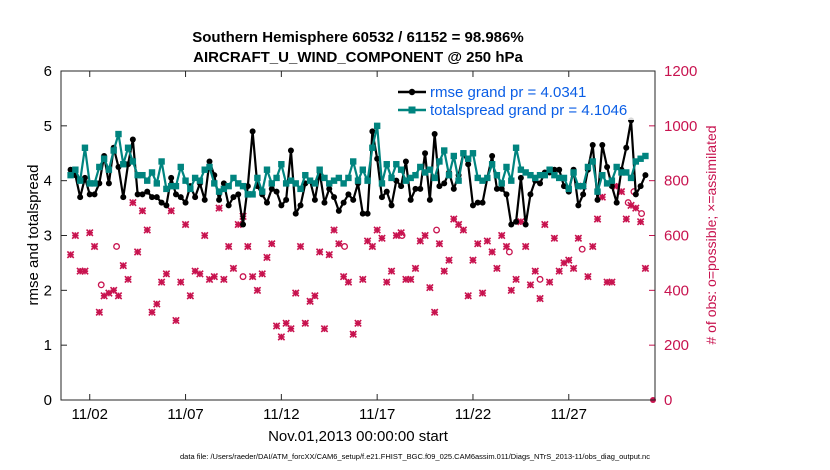 The image size is (830, 470). What do you see at coordinates (185, 414) in the screenshot?
I see `x-tick-label: 11/07` at bounding box center [185, 414].